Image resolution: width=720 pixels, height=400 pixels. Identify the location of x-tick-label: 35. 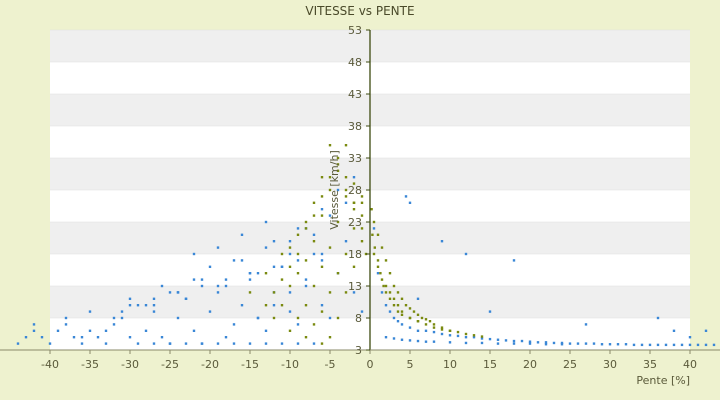
(650, 364).